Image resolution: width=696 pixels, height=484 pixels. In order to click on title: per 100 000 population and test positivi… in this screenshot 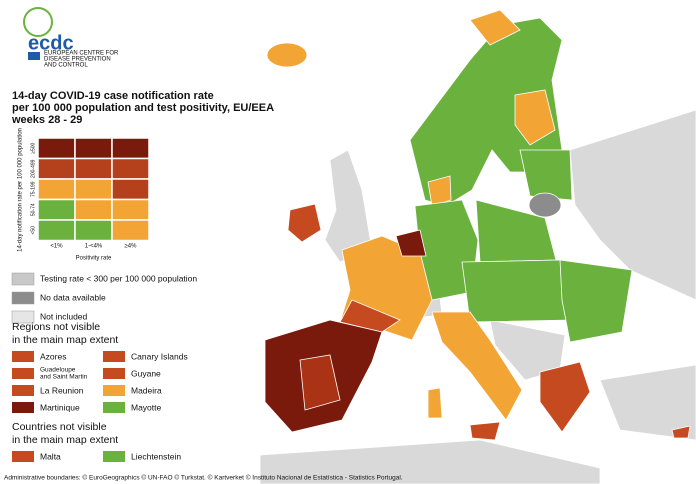, I will do `click(143, 108)`.